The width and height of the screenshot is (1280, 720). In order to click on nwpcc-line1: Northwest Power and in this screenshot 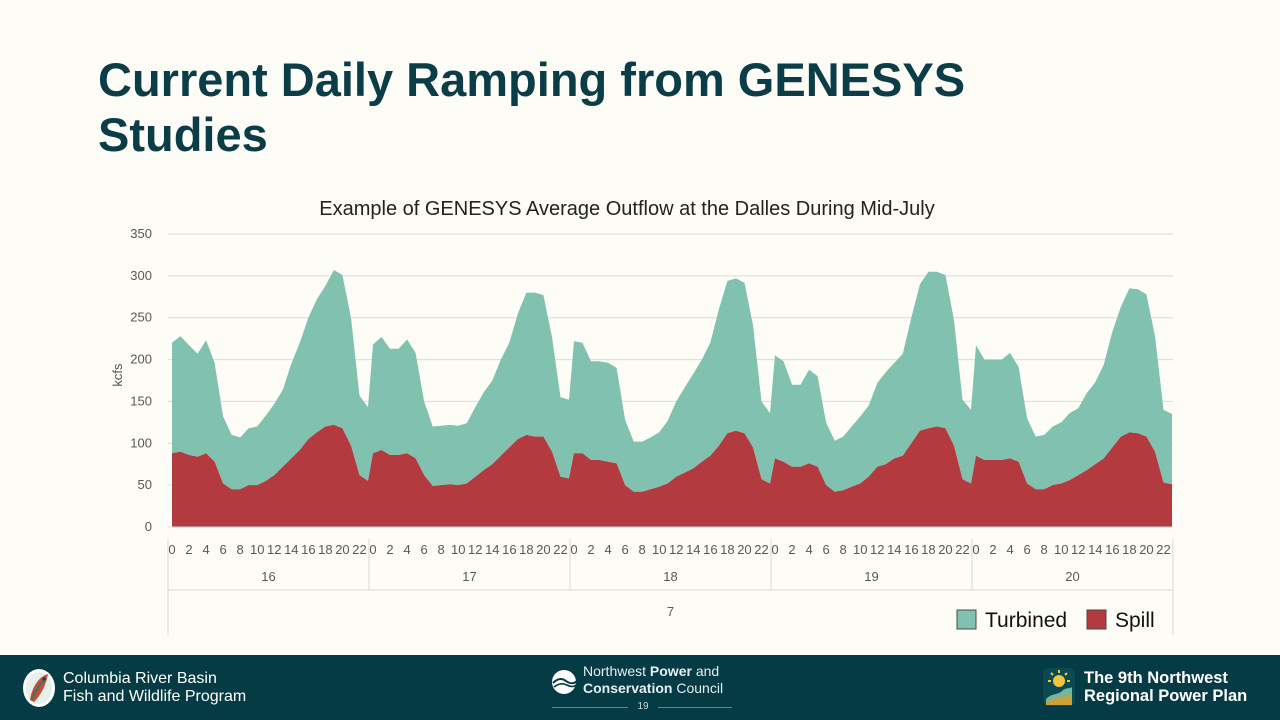, I will do `click(651, 671)`.